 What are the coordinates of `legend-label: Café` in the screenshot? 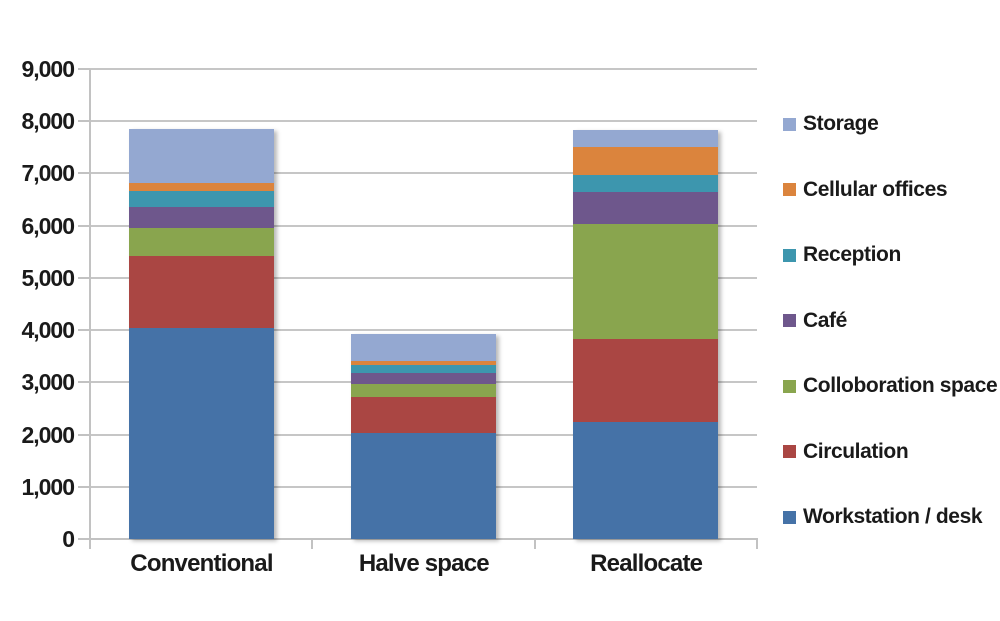 It's located at (825, 320).